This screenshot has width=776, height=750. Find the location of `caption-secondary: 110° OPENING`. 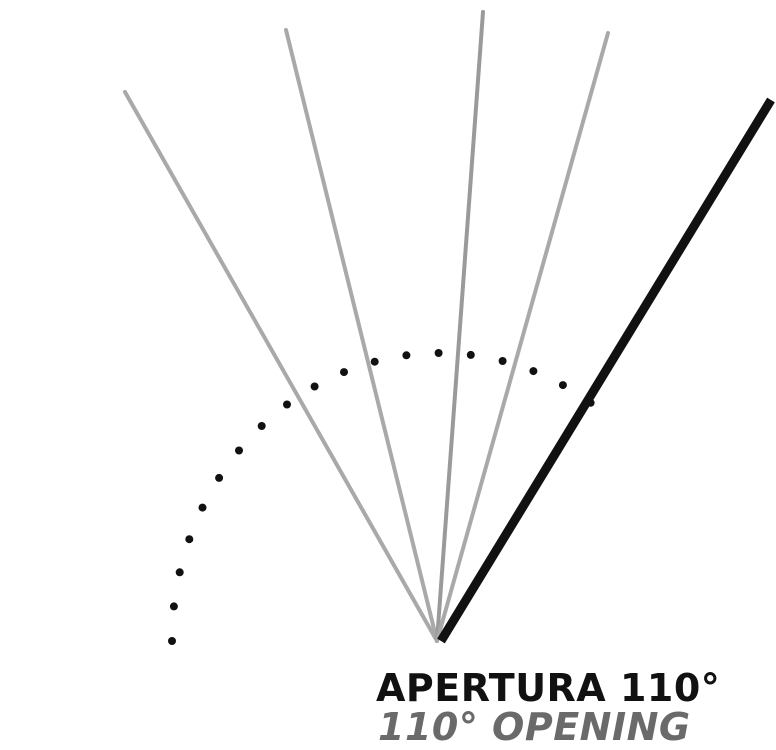

caption-secondary: 110° OPENING is located at coordinates (534, 727).